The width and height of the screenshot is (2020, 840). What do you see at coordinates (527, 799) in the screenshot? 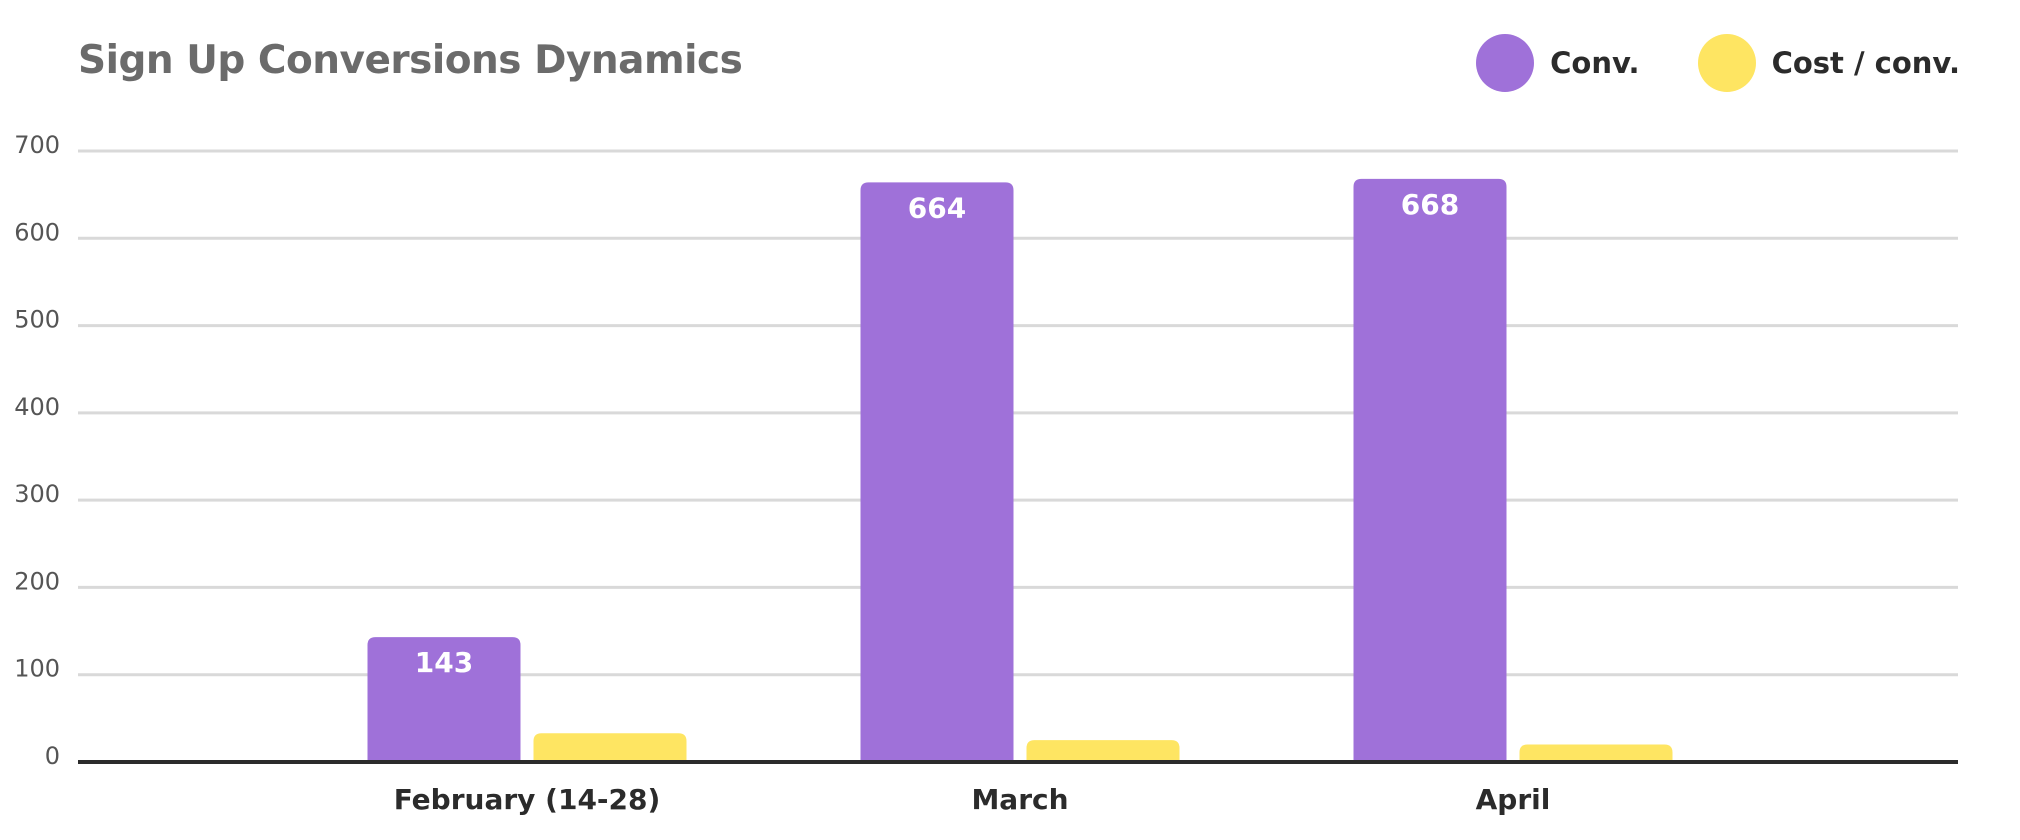
I see `x-tick-label-0: February (14-28)` at bounding box center [527, 799].